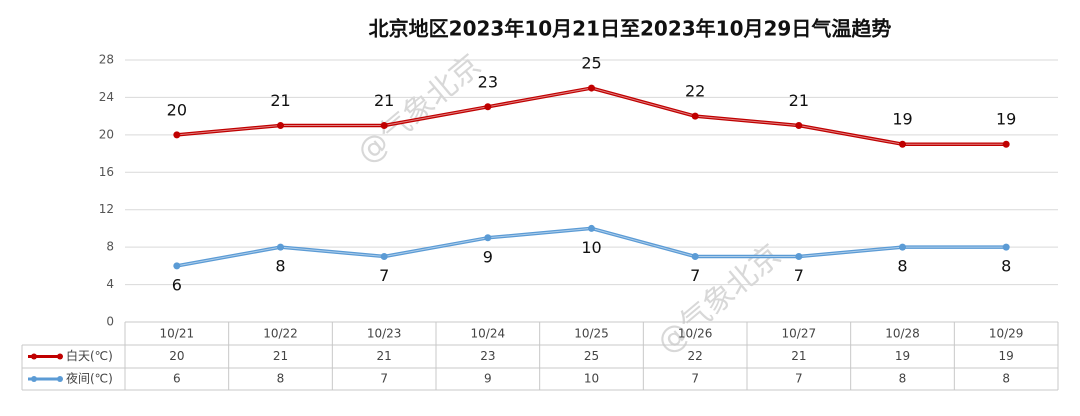  I want to click on chart-title: 北京地区2023年10月21日至2023年10月29日气温趋势, so click(630, 29).